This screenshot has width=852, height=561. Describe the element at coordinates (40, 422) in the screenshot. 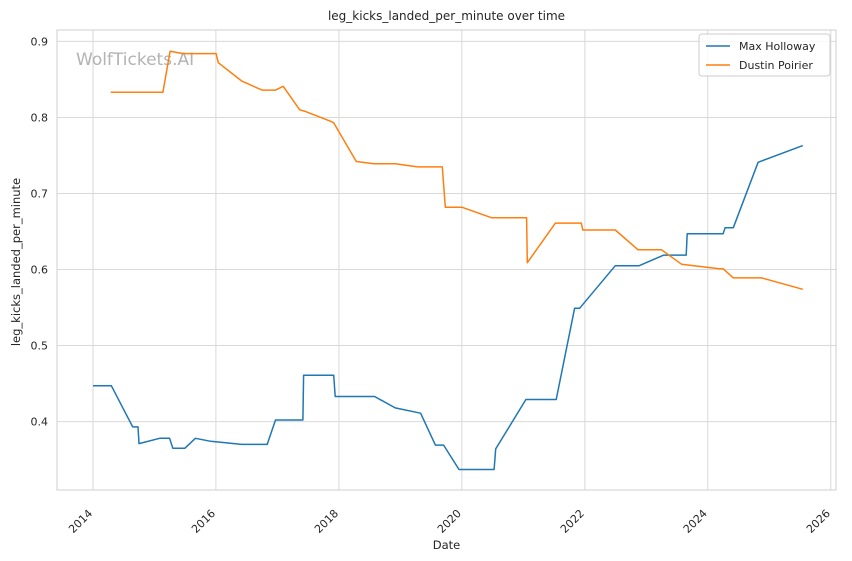

I see `y-tick-label: 0.4` at that location.